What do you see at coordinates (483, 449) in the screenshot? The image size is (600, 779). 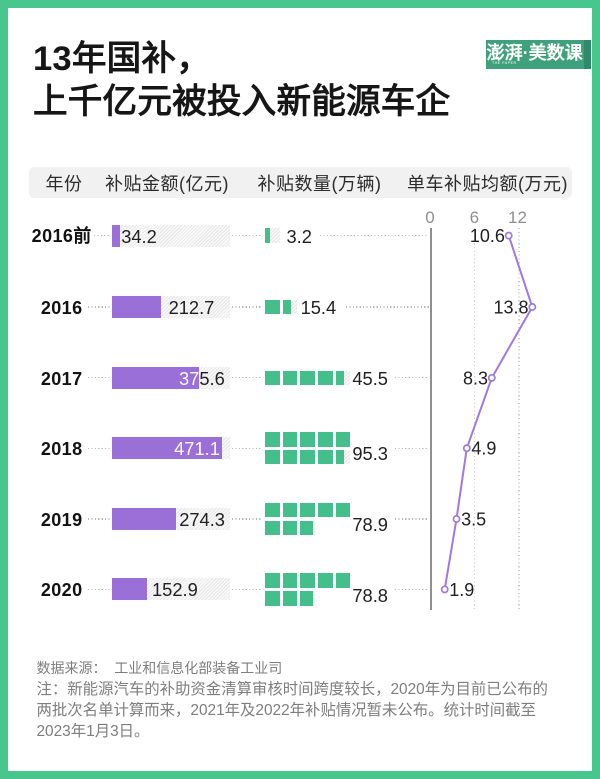 I see `svg-text: 4.9` at bounding box center [483, 449].